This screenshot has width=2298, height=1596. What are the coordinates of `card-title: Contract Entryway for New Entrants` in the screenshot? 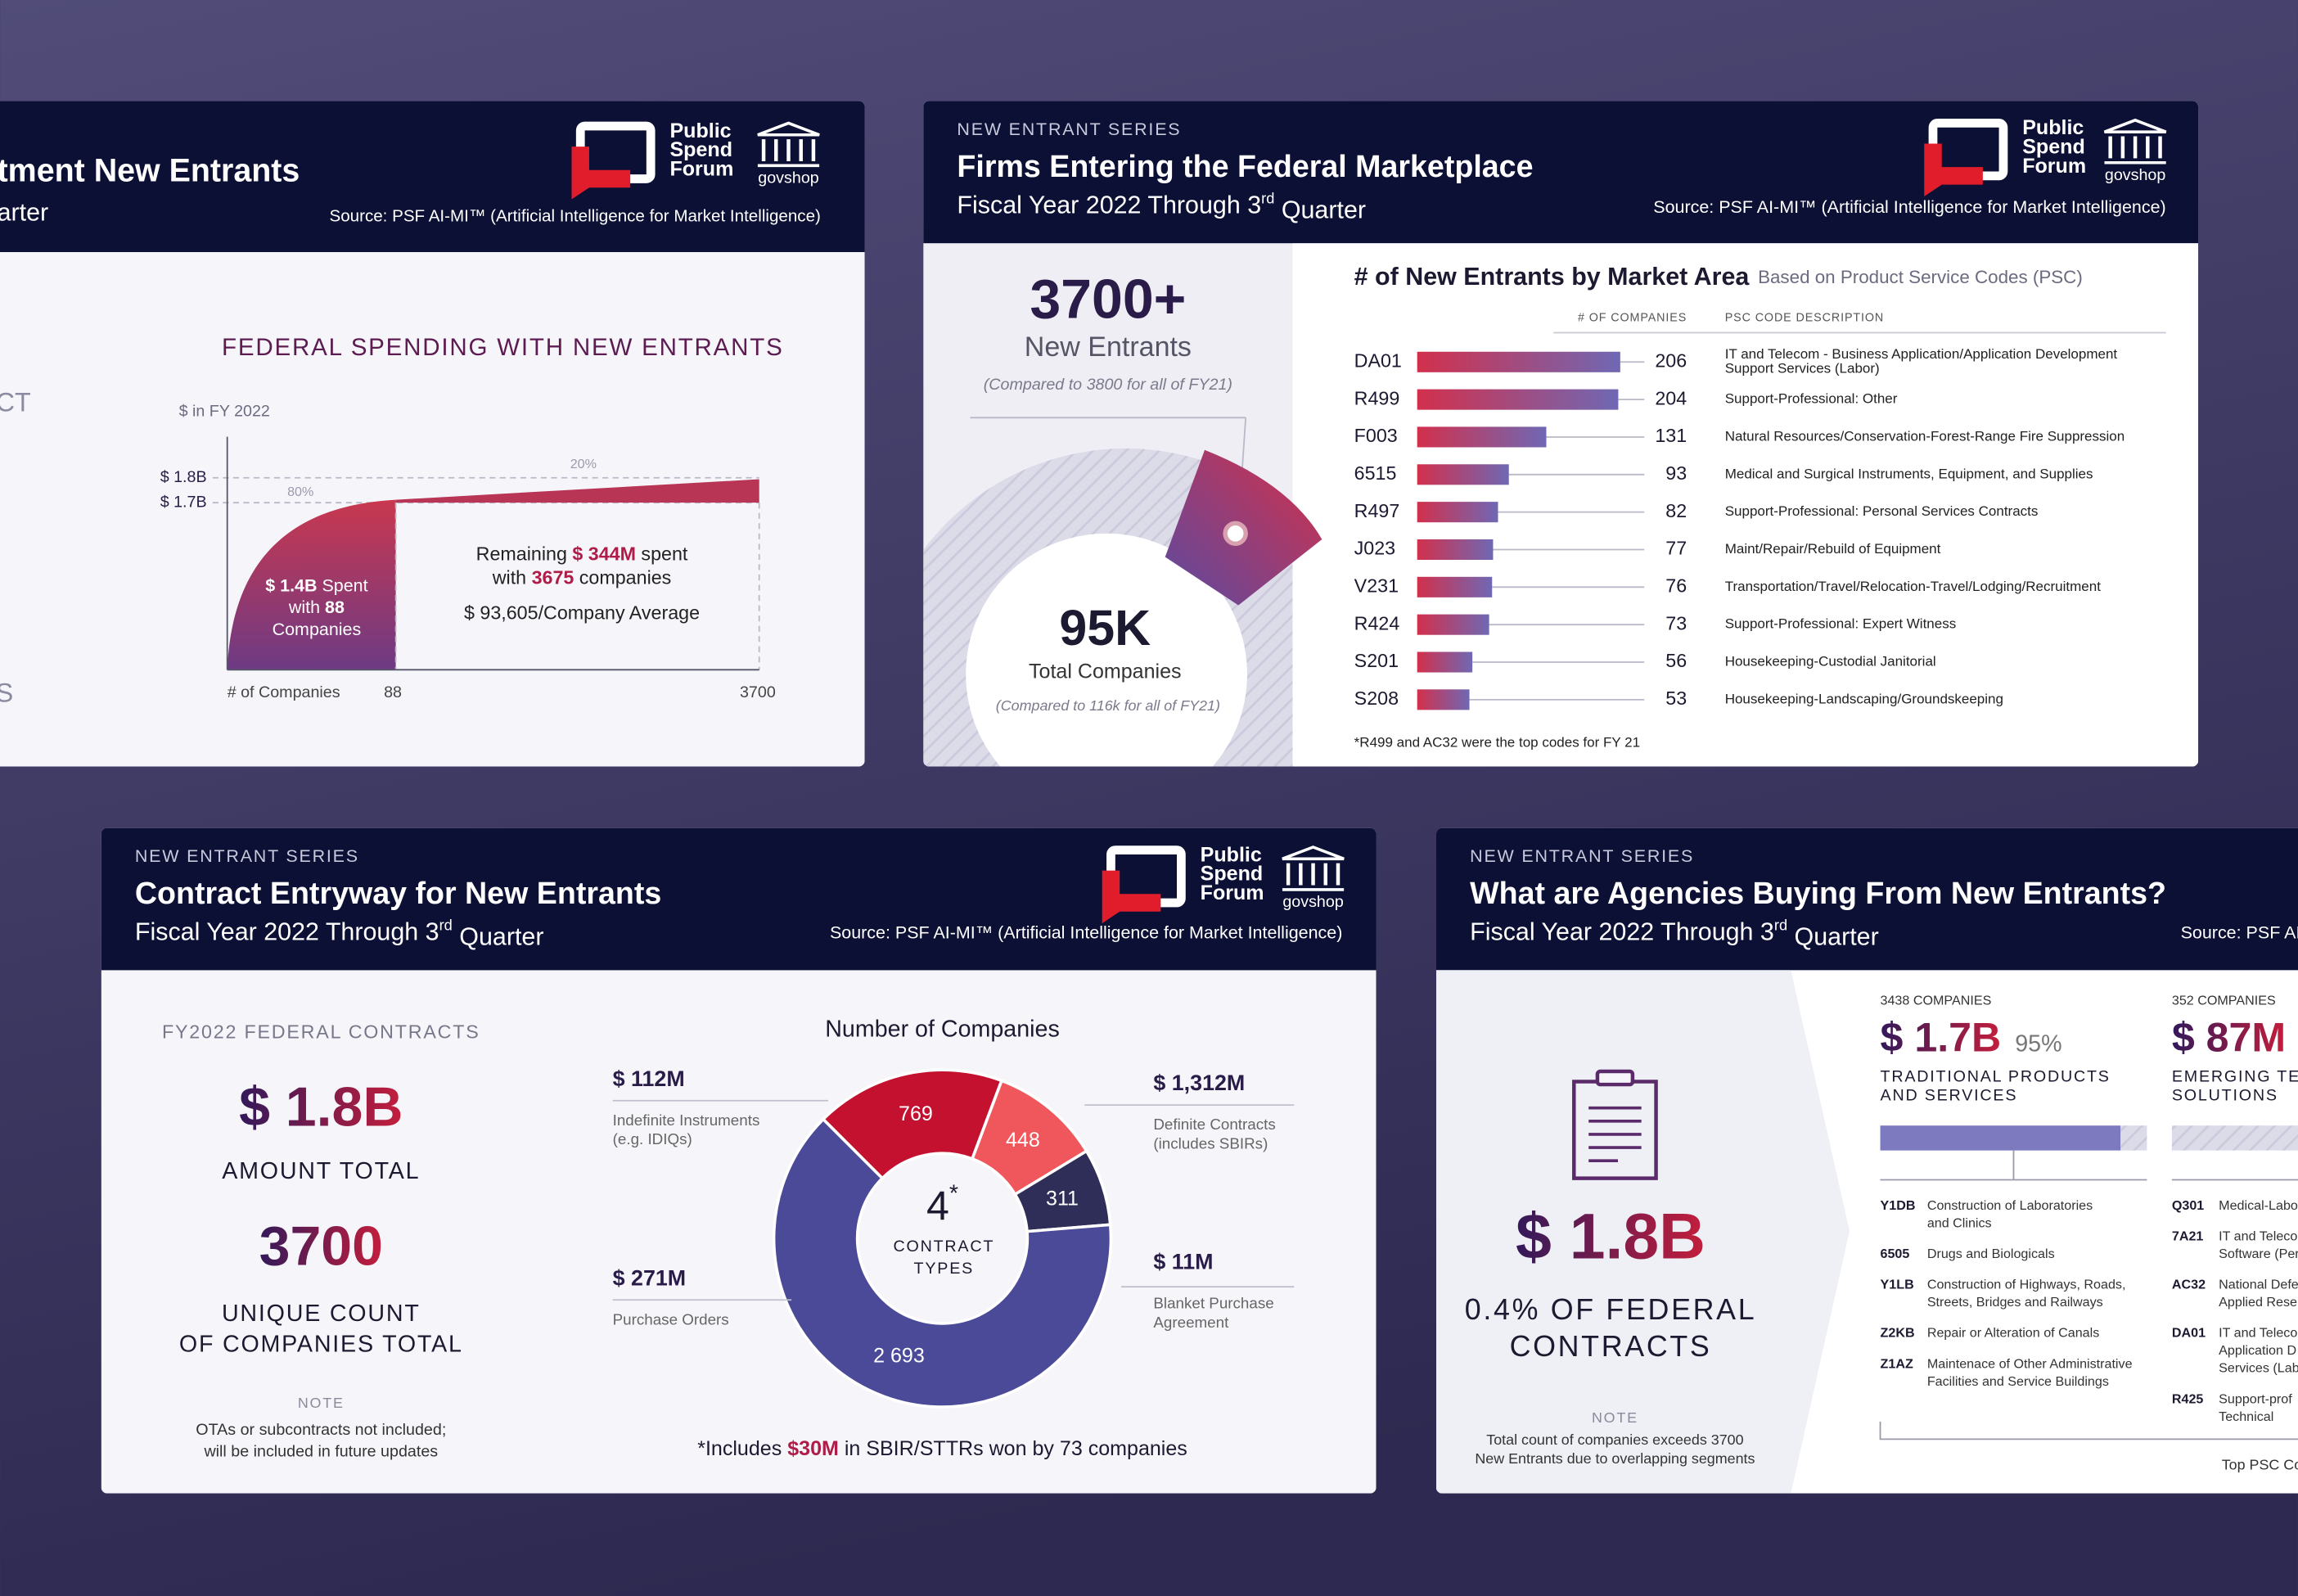 It's located at (398, 893).